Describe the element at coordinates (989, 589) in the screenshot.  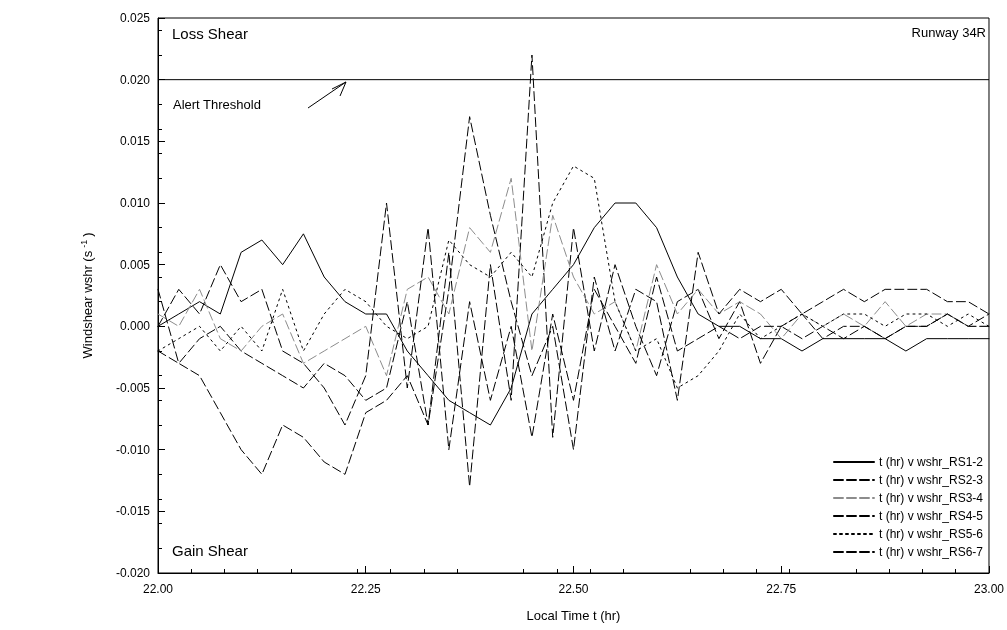
I see `x-tick-label: 23.00` at that location.